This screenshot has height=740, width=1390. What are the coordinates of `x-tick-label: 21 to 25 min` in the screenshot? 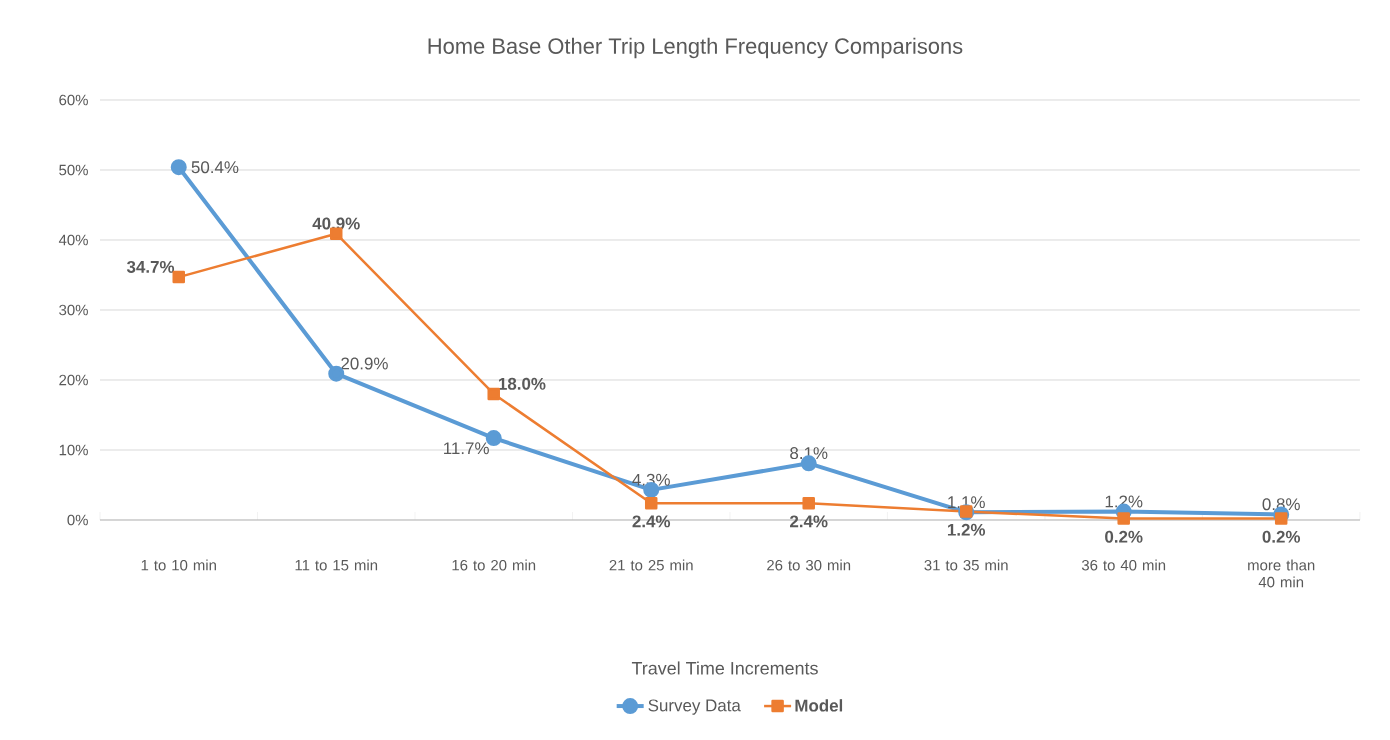 It's located at (651, 565).